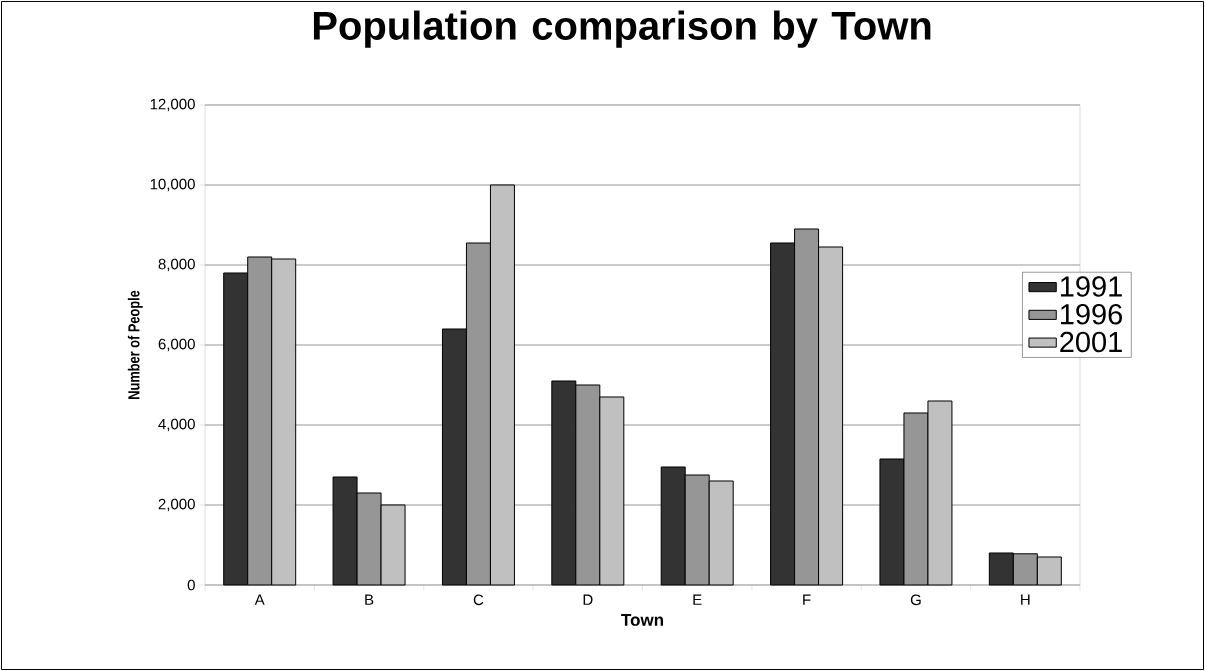  What do you see at coordinates (176, 345) in the screenshot?
I see `y-tick-label: 6,000` at bounding box center [176, 345].